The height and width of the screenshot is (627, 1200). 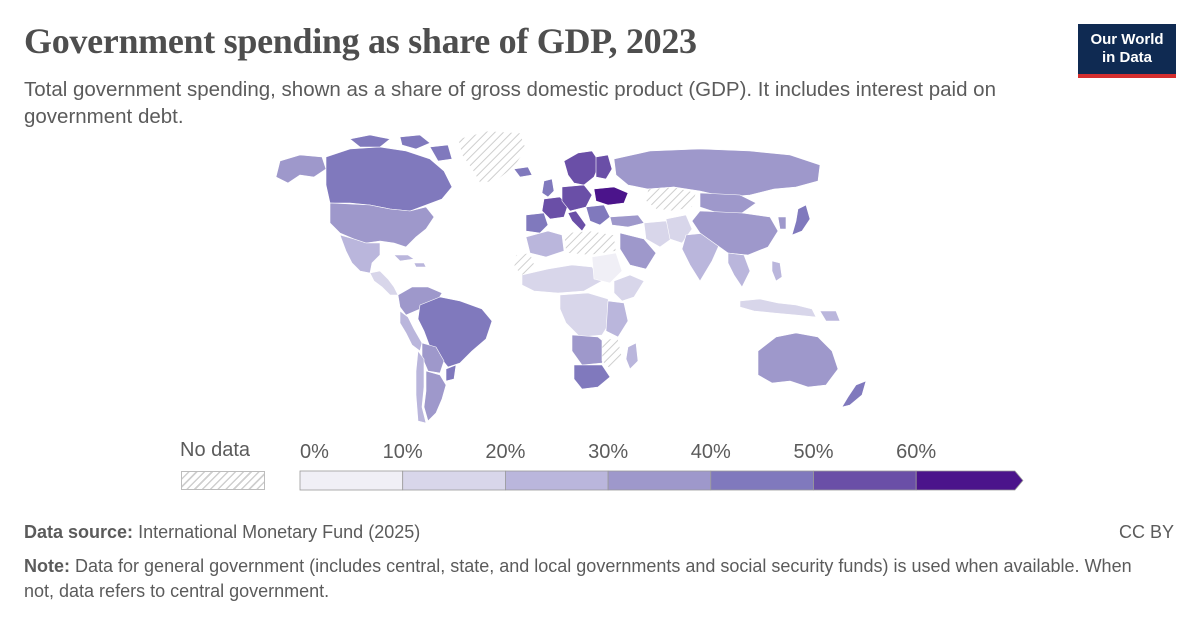 What do you see at coordinates (598, 215) in the screenshot?
I see `map-country-balkans` at bounding box center [598, 215].